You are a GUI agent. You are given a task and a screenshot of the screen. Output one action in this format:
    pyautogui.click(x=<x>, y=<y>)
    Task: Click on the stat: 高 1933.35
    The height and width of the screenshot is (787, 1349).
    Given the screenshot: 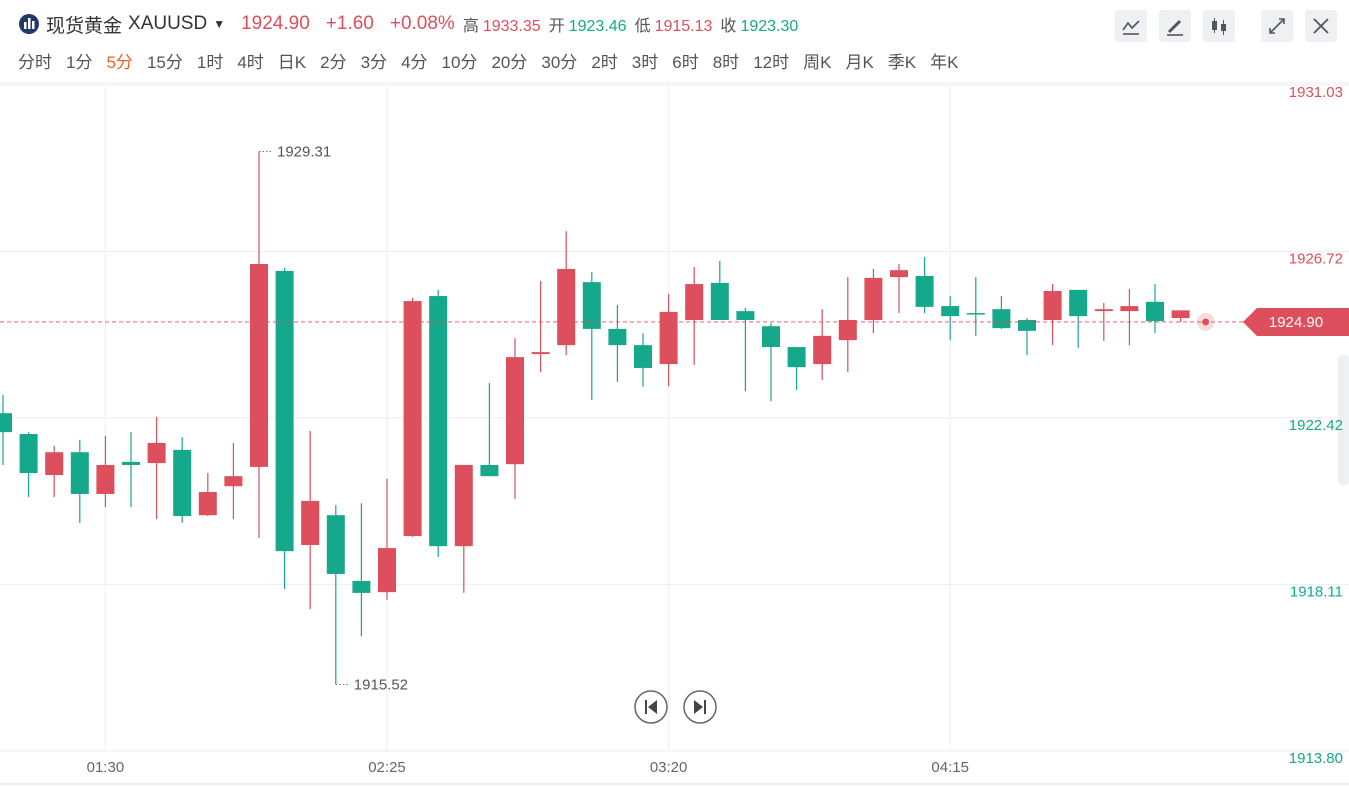 What is the action you would take?
    pyautogui.click(x=502, y=26)
    